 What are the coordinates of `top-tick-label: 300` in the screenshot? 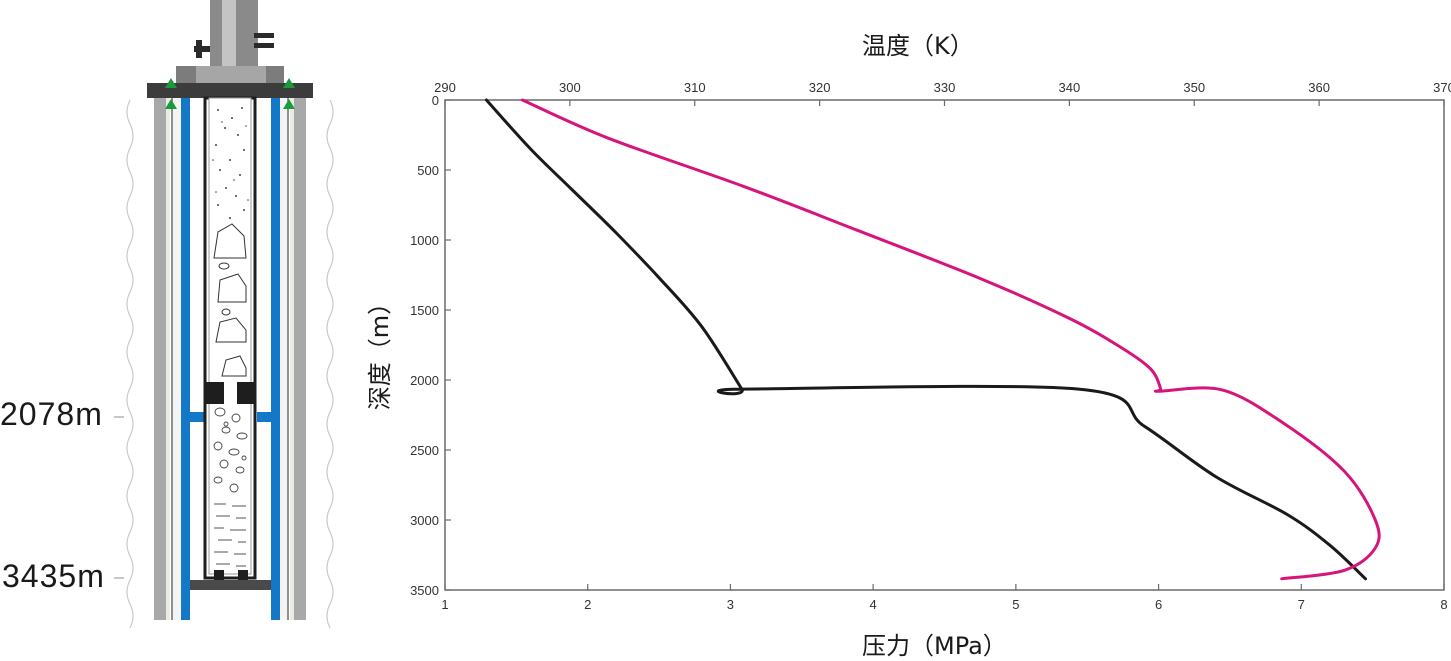 It's located at (570, 87).